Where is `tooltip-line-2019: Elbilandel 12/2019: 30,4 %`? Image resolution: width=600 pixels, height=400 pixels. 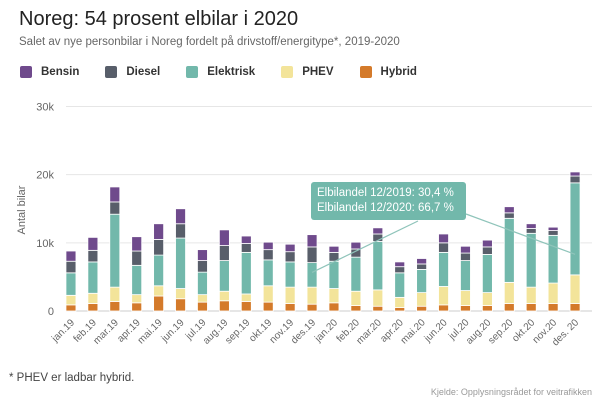
tooltip-line-2019: Elbilandel 12/2019: 30,4 % is located at coordinates (385, 193).